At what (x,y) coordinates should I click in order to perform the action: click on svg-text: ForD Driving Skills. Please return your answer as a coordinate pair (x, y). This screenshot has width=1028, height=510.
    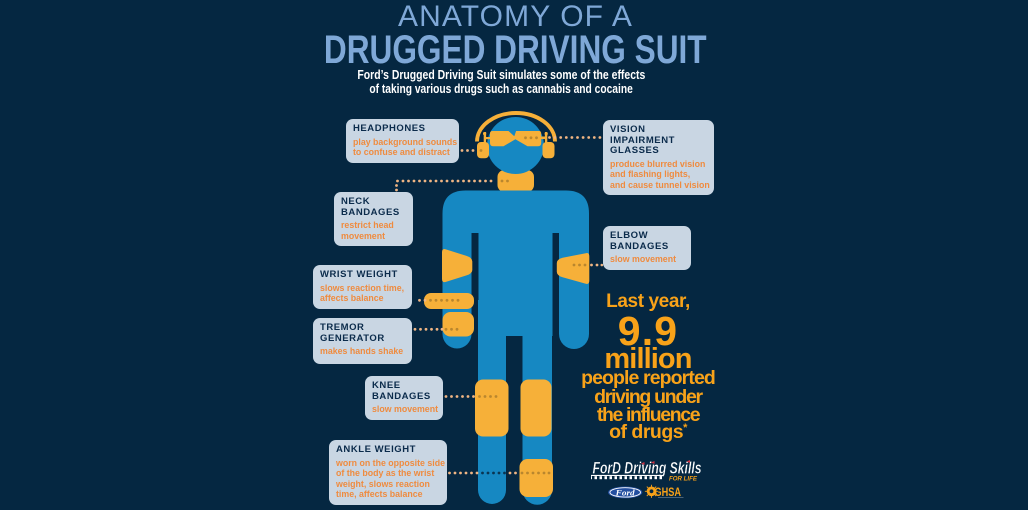
    Looking at the image, I should click on (647, 469).